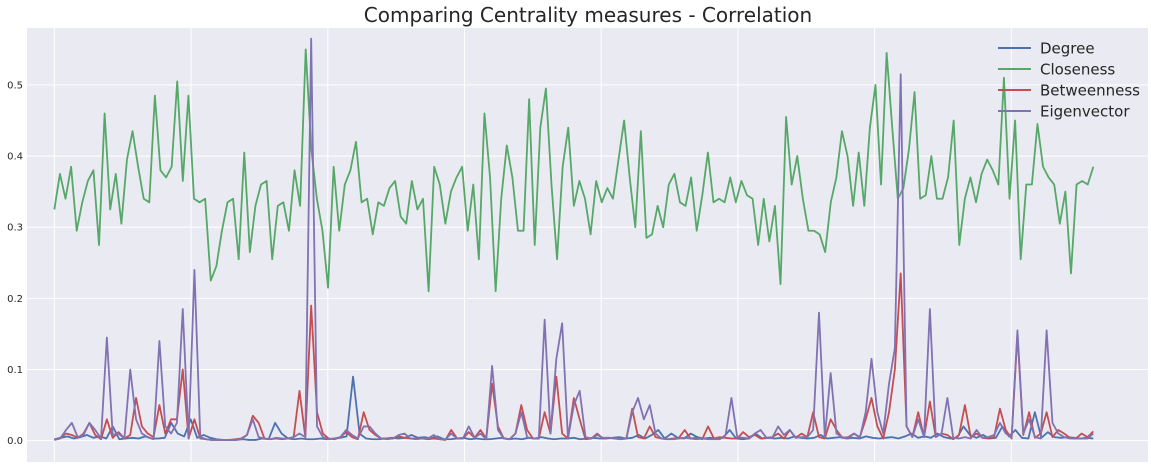 The width and height of the screenshot is (1151, 474). I want to click on y-tick-label-3: 0.3, so click(15, 228).